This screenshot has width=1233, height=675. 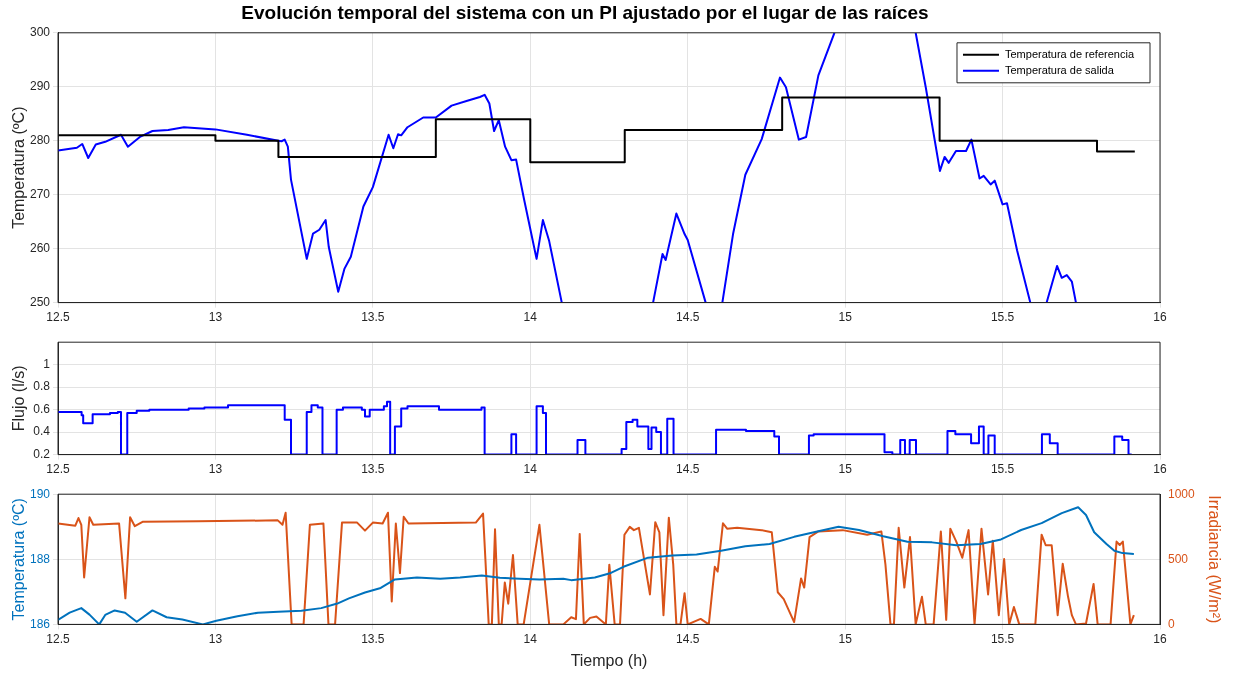 I want to click on legend-label: Temperatura de referencia, so click(x=1069, y=53).